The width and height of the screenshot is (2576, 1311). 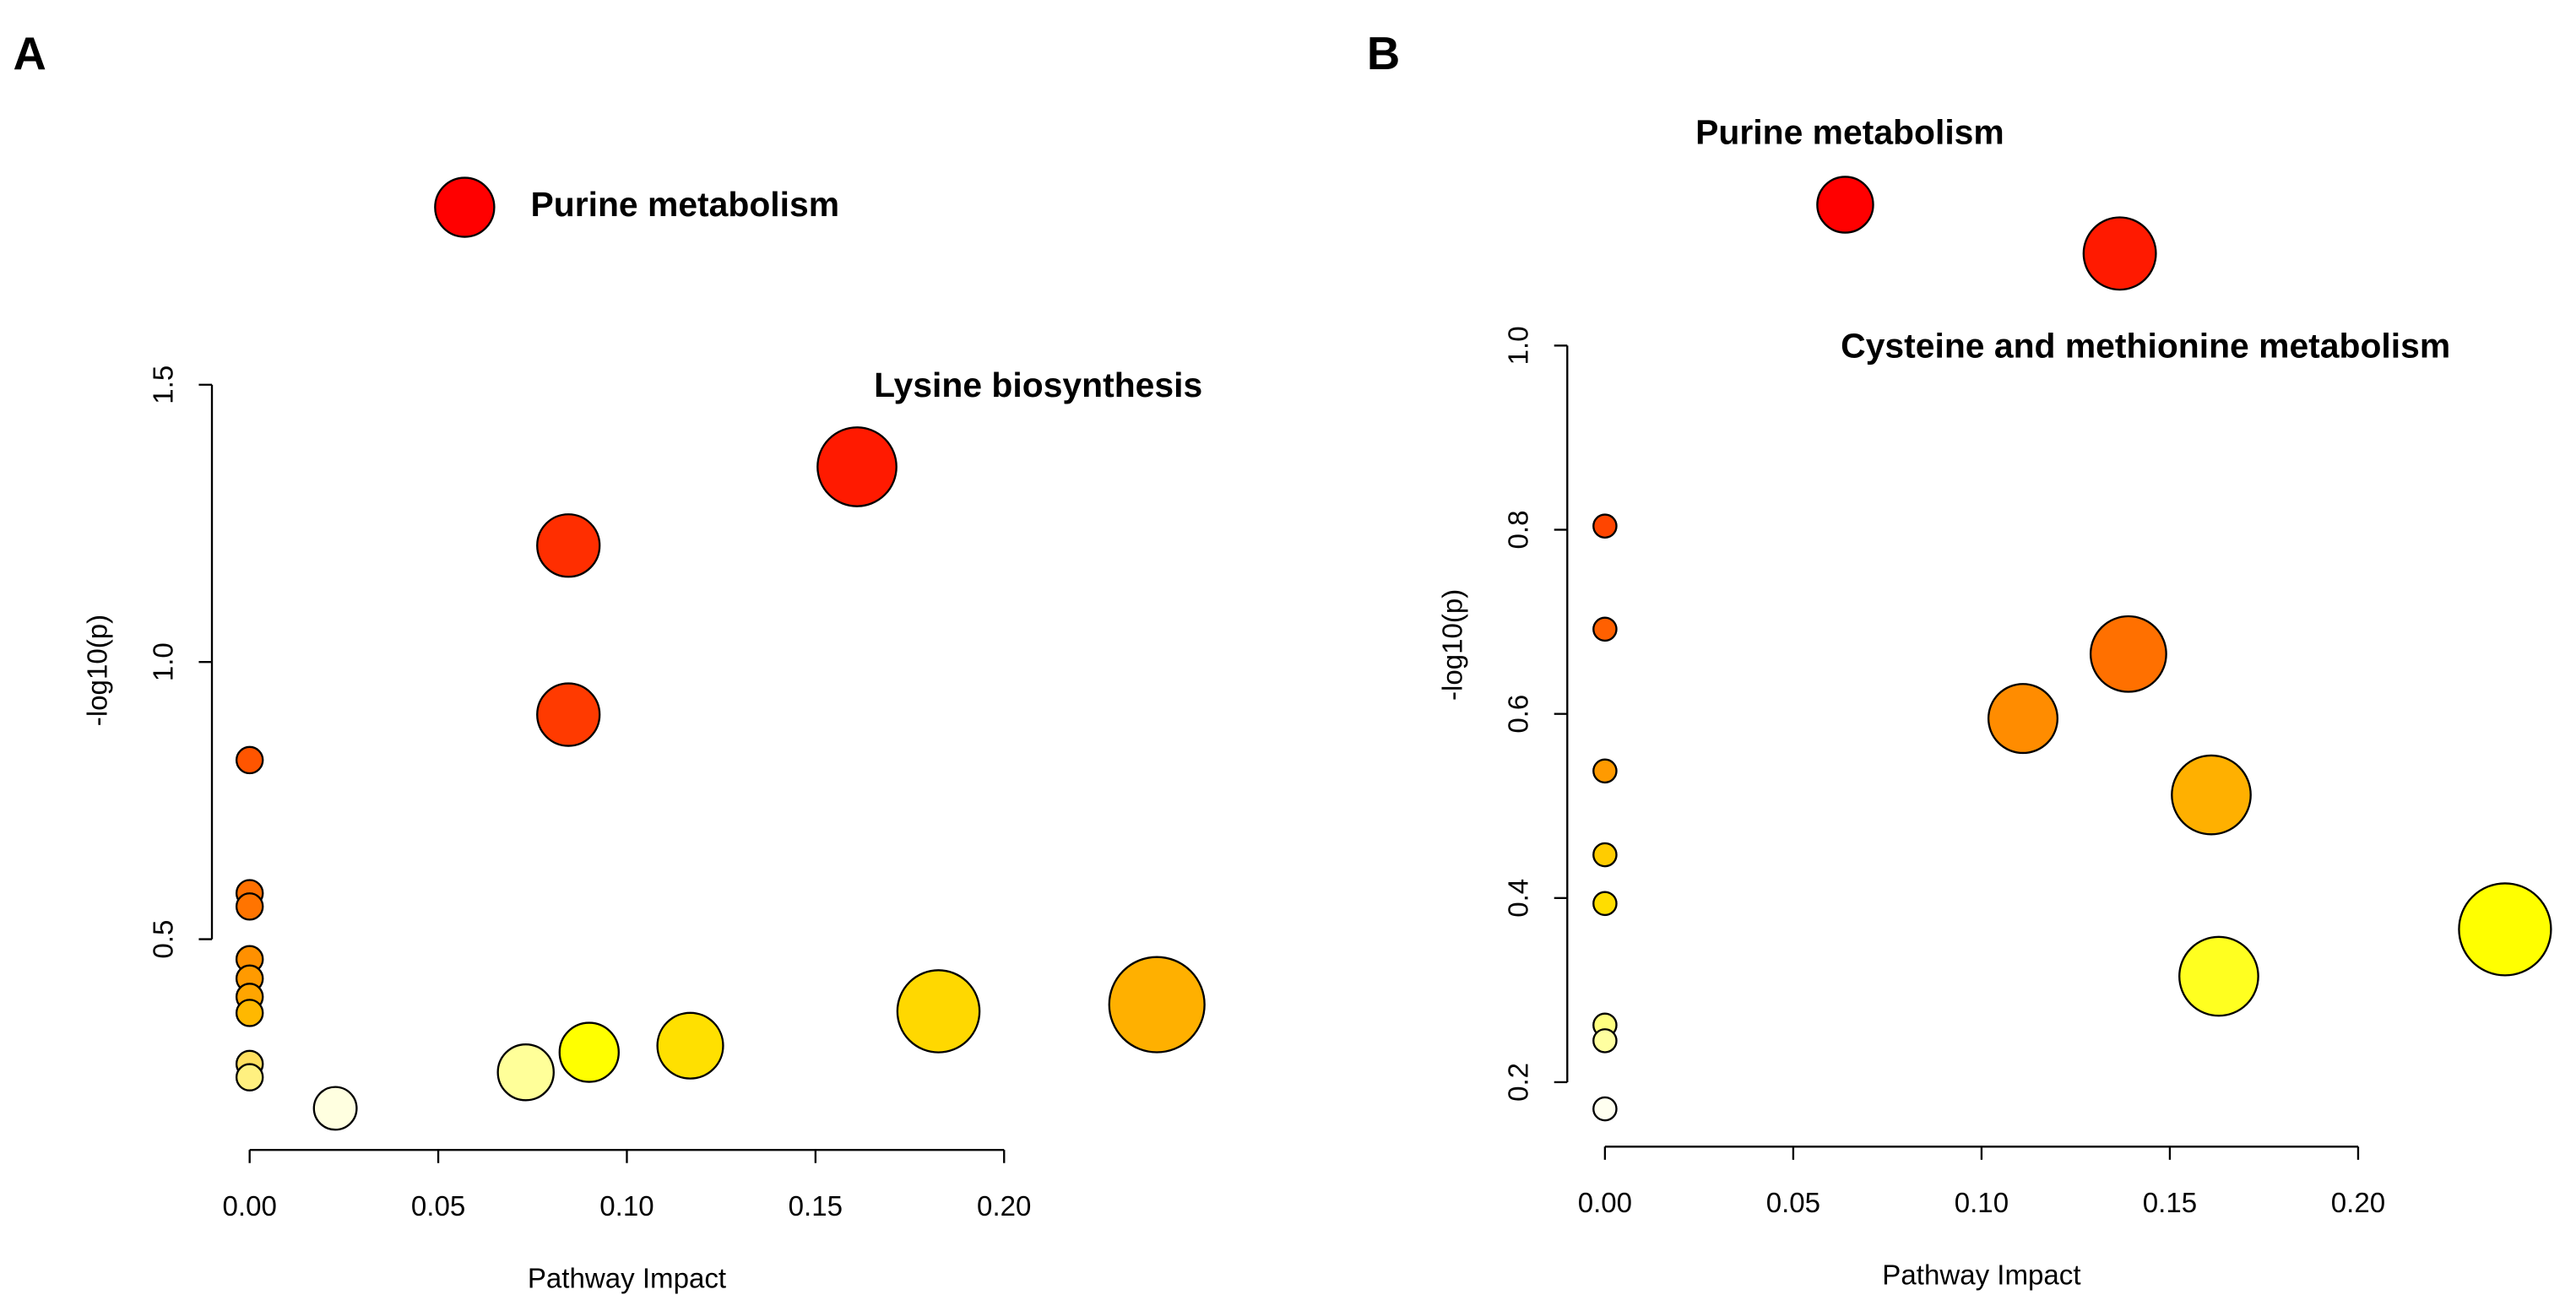 What do you see at coordinates (1383, 53) in the screenshot?
I see `panel-label: B` at bounding box center [1383, 53].